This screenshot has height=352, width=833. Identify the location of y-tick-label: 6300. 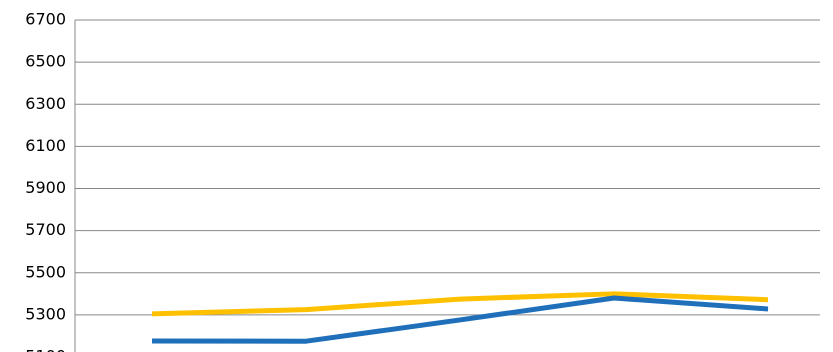
(45, 103).